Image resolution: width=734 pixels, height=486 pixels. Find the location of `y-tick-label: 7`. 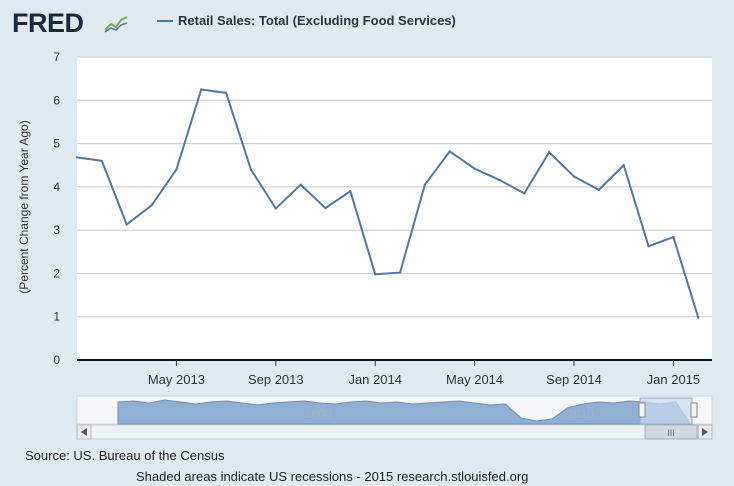

y-tick-label: 7 is located at coordinates (56, 57).